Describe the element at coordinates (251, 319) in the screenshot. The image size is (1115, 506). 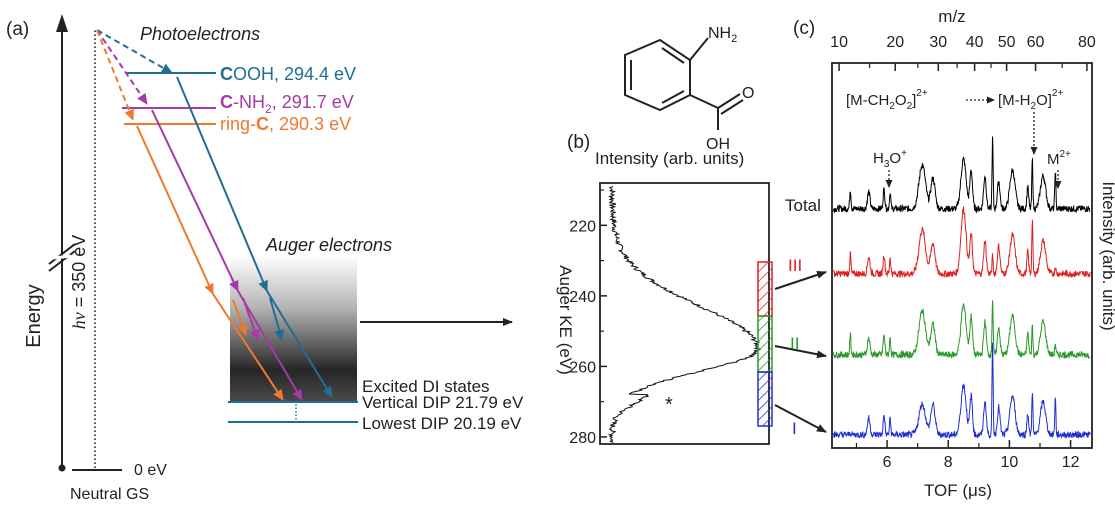
I see `auger-inner-arrow-cnh2` at that location.